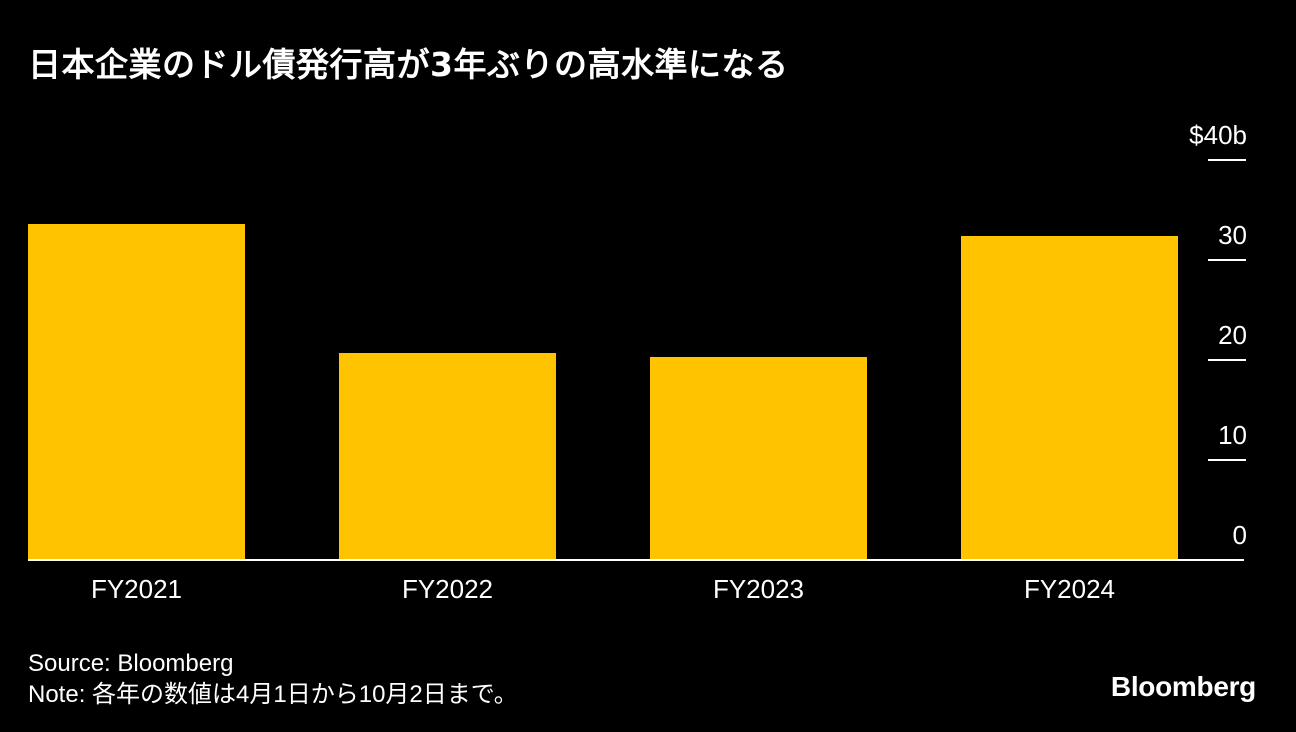  Describe the element at coordinates (408, 64) in the screenshot. I see `chart-title: 日本企業のドル債発行高が3年ぶりの高水準になる` at that location.